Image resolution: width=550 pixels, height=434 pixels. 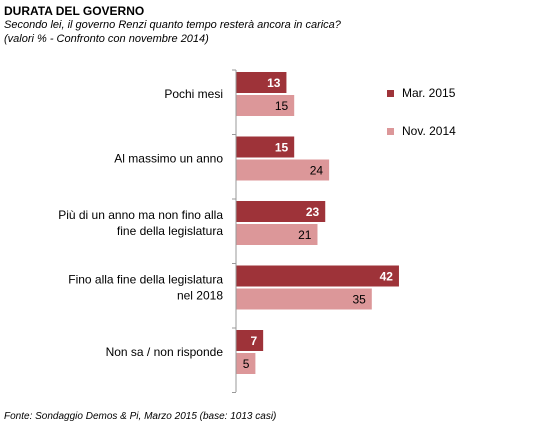 I want to click on category-label: Al massimo un anno, so click(x=168, y=159).